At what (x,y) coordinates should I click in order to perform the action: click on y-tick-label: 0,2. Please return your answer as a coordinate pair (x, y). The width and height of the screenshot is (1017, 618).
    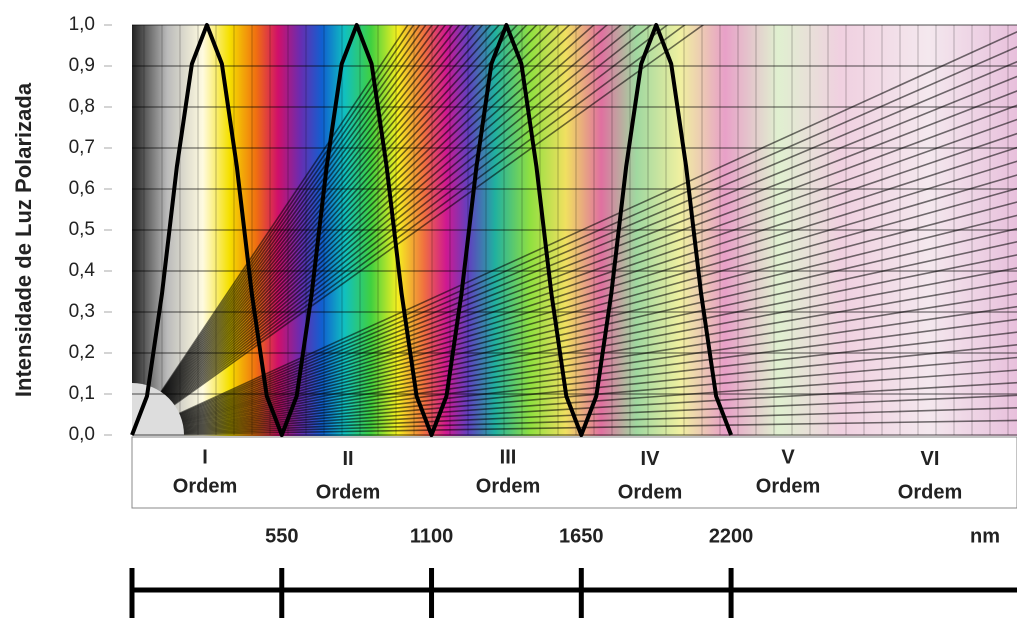
    Looking at the image, I should click on (82, 352).